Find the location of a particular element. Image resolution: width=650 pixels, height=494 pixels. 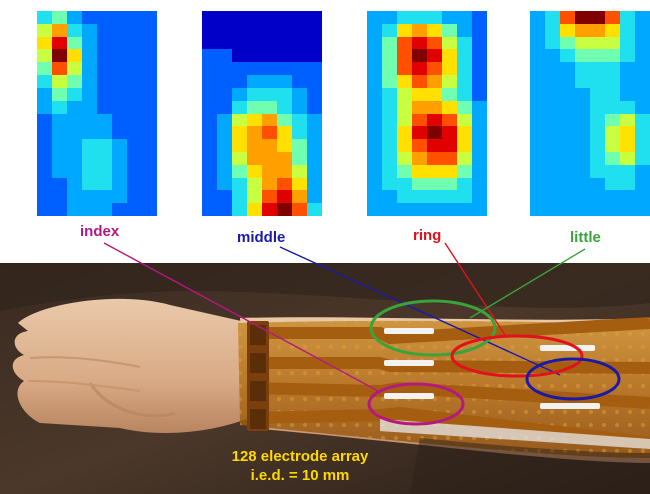

label-index: index is located at coordinates (100, 231).